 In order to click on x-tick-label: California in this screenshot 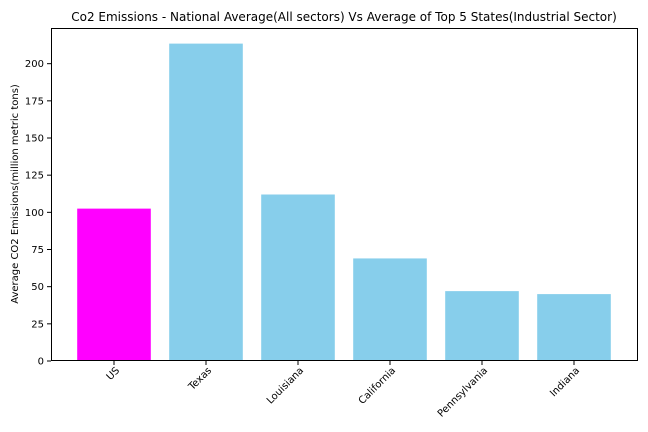, I will do `click(377, 385)`.